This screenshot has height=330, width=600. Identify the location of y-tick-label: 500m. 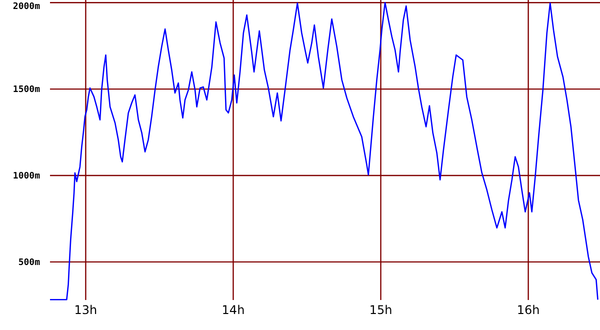
(29, 263).